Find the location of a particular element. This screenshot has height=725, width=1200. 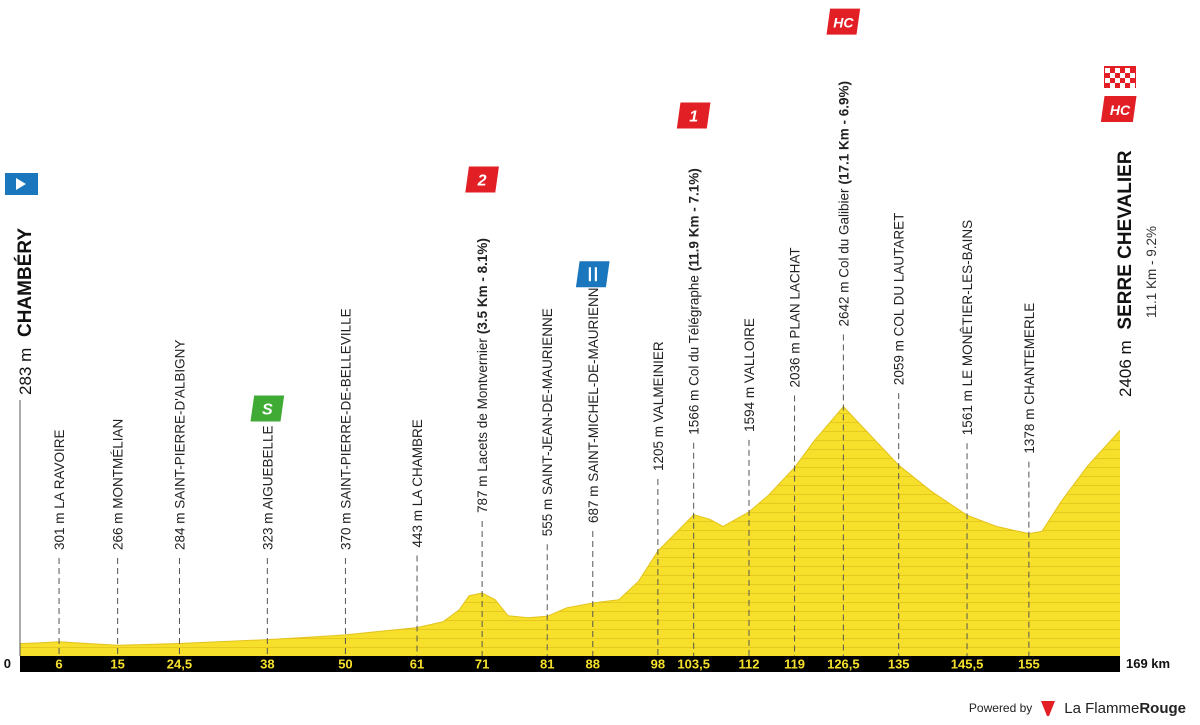

km-tick-label: 38 is located at coordinates (267, 664).